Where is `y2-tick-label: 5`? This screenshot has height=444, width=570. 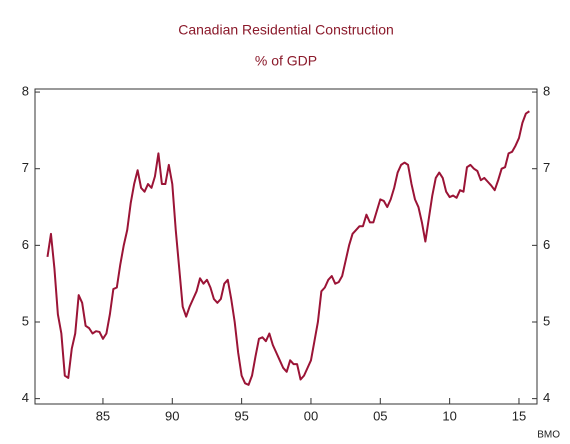 y2-tick-label: 5 is located at coordinates (546, 320).